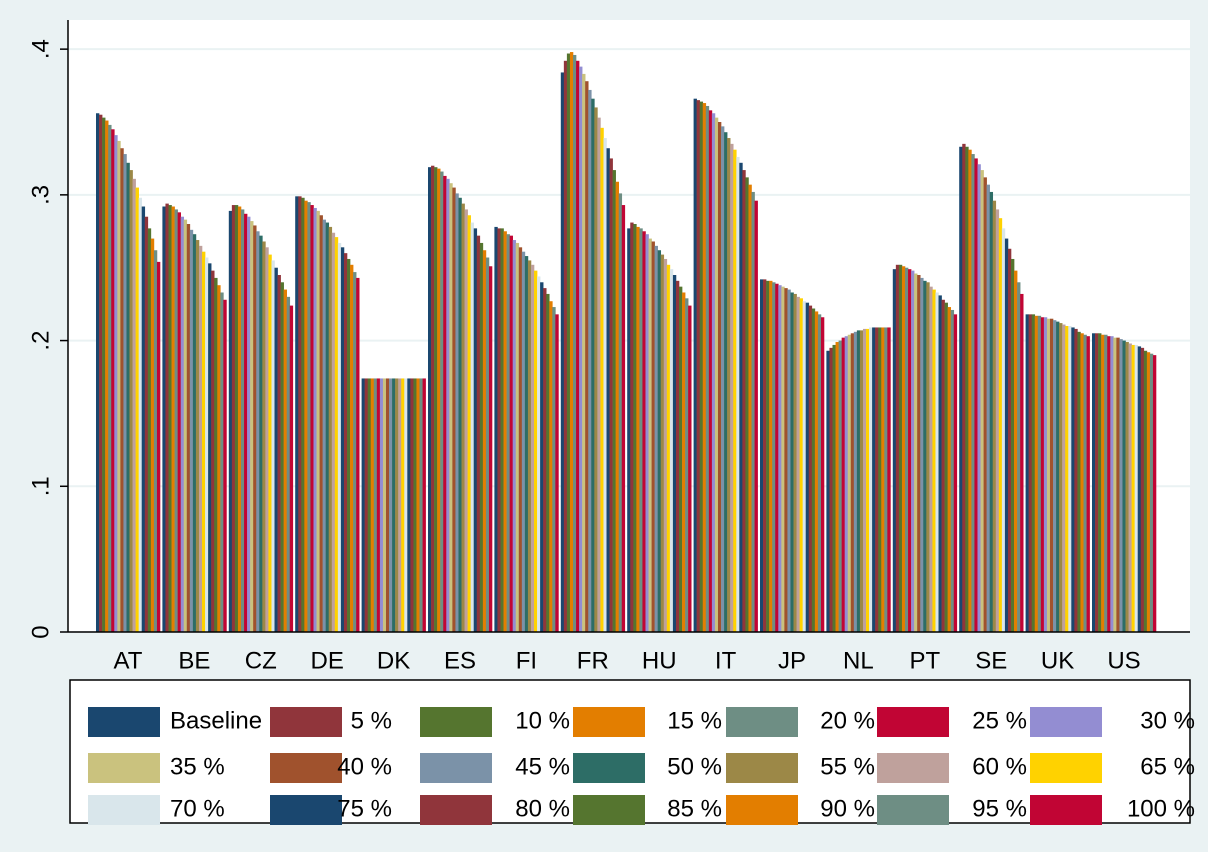 This screenshot has height=852, width=1208. What do you see at coordinates (364, 808) in the screenshot?
I see `legend-label: 75 %` at bounding box center [364, 808].